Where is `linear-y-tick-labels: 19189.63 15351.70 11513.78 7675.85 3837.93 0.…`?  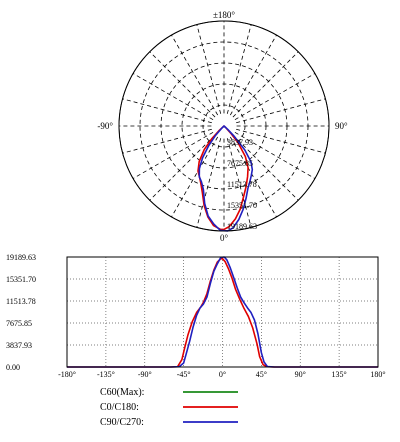 linear-y-tick-labels: 19189.63 15351.70 11513.78 7675.85 3837.93 0.… is located at coordinates (21, 312).